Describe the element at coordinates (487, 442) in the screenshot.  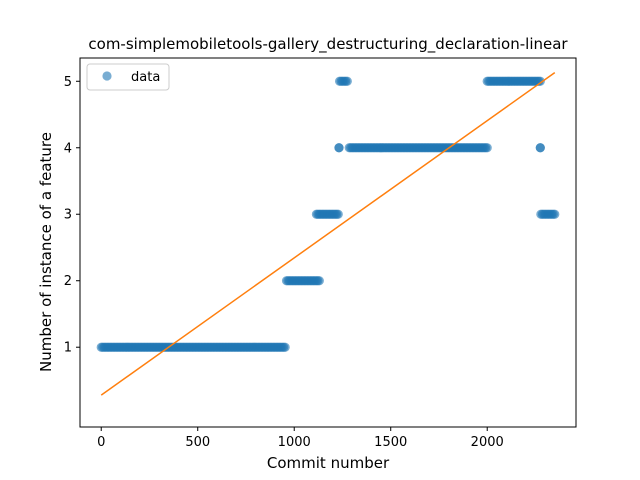
I see `x-tick-label: 2000` at that location.